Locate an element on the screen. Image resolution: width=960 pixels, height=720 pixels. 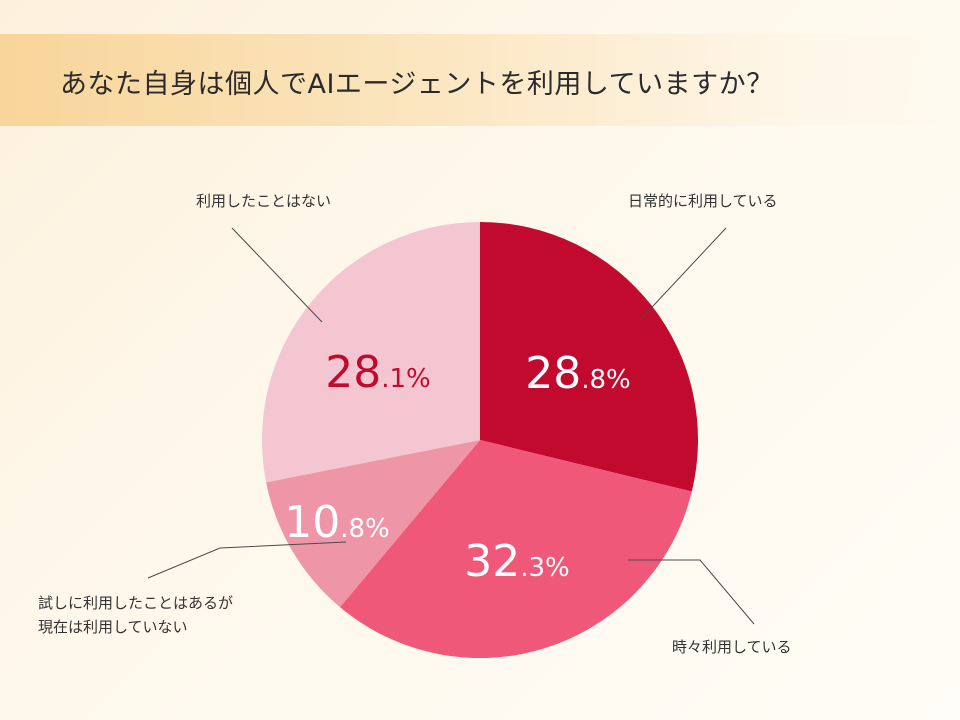
data-label-2: 32.3% is located at coordinates (517, 561).